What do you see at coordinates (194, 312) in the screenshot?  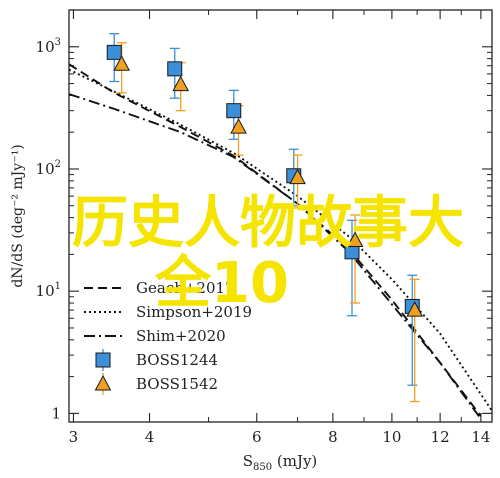 I see `legend-label: Simpson+2019` at bounding box center [194, 312].